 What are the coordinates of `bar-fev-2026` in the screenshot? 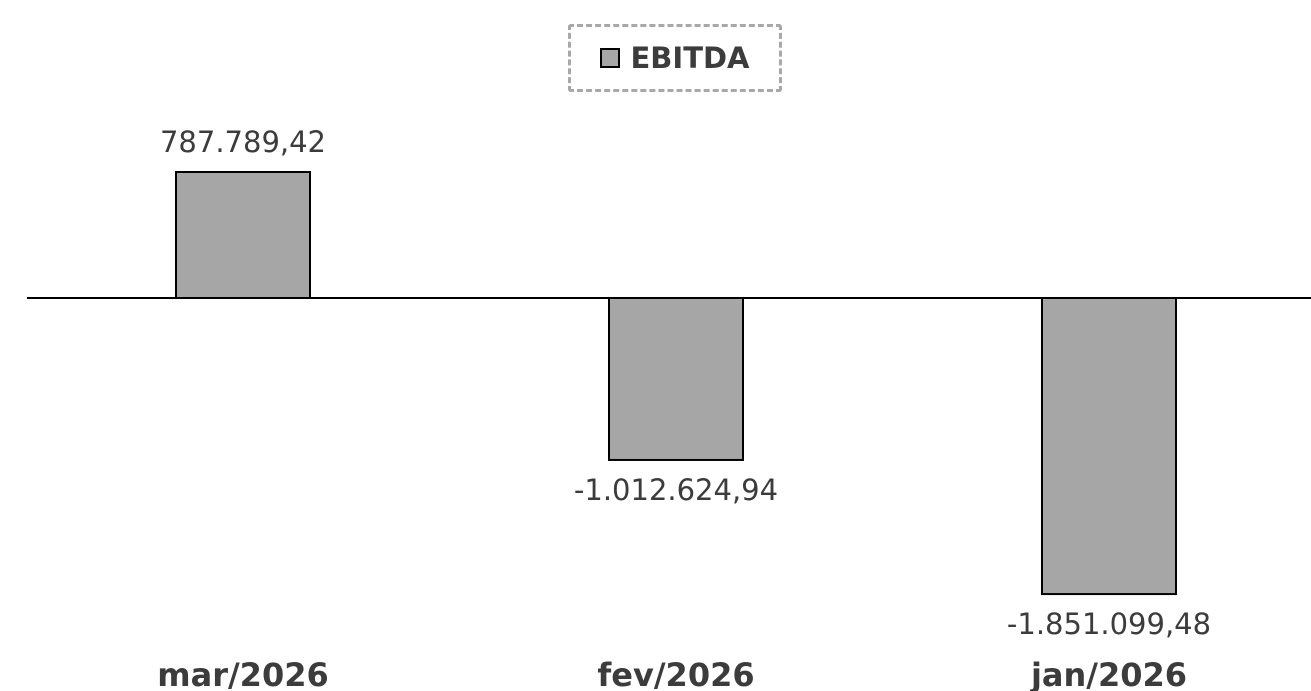 It's located at (676, 379).